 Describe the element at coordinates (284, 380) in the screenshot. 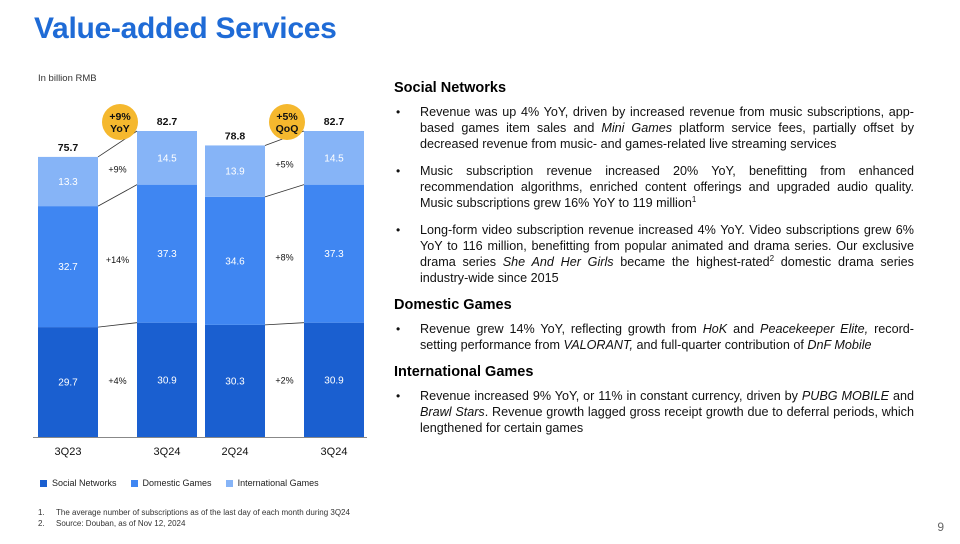

I see `growth-label-social-networks: +2%` at that location.